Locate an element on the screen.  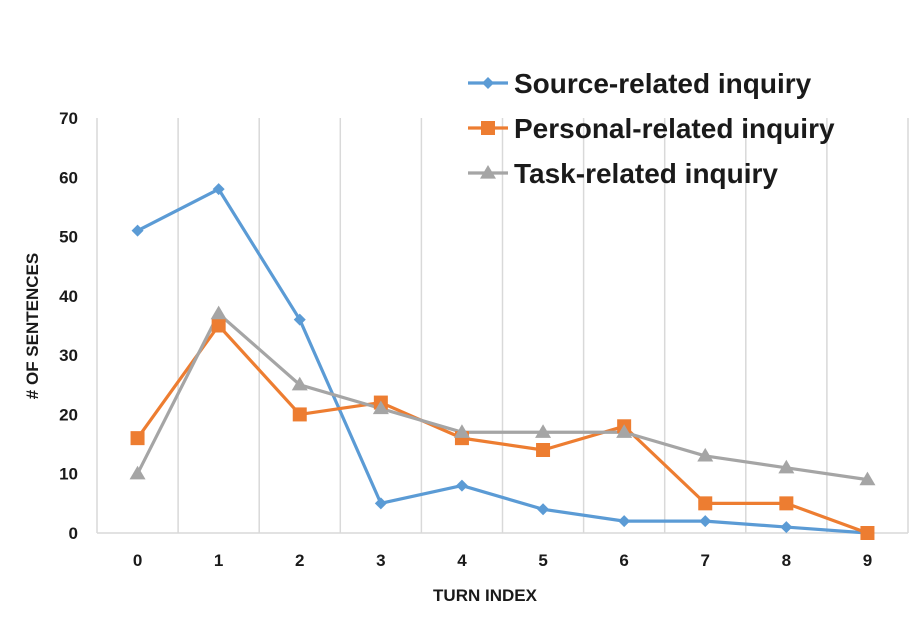
legend-marker-personal-related-inquiry is located at coordinates (488, 128).